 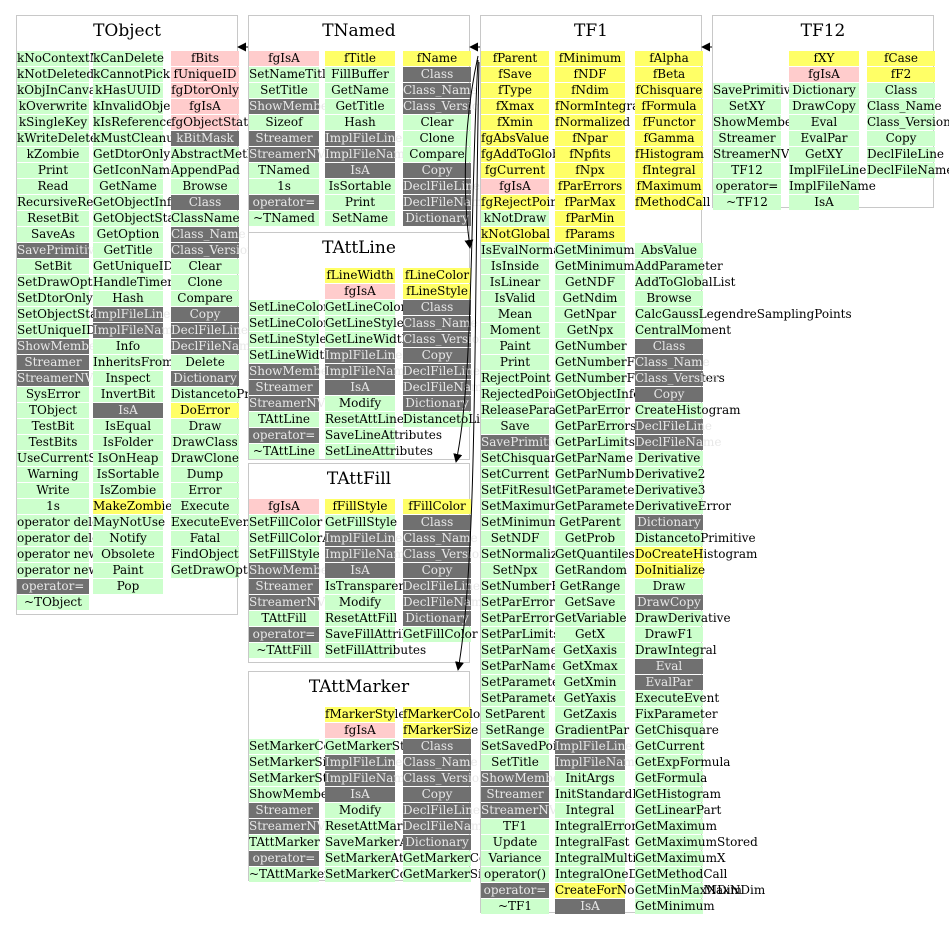 I want to click on member-cell: GetVariable, so click(x=591, y=618).